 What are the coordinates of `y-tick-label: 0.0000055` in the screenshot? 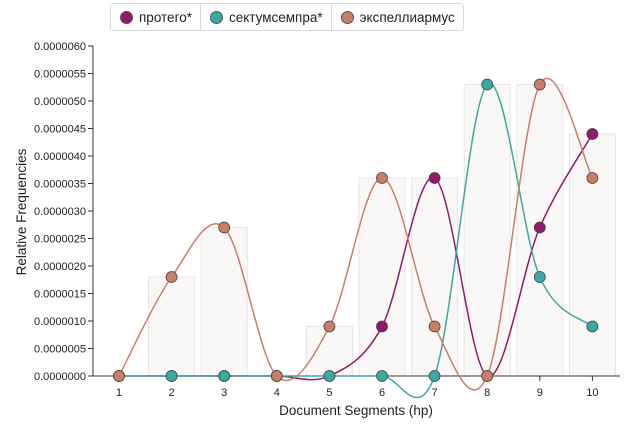 It's located at (60, 75).